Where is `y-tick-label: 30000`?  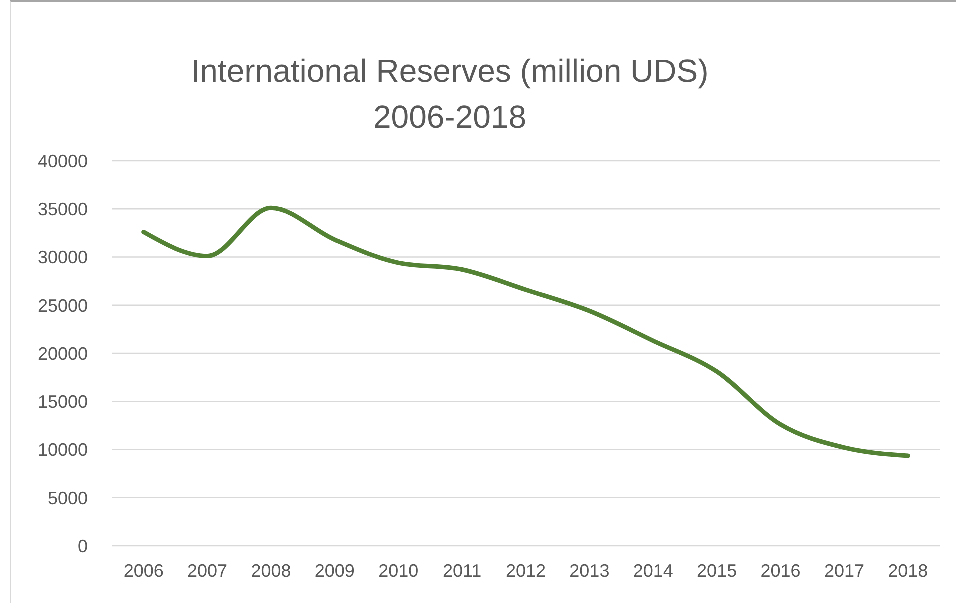
y-tick-label: 30000 is located at coordinates (63, 258).